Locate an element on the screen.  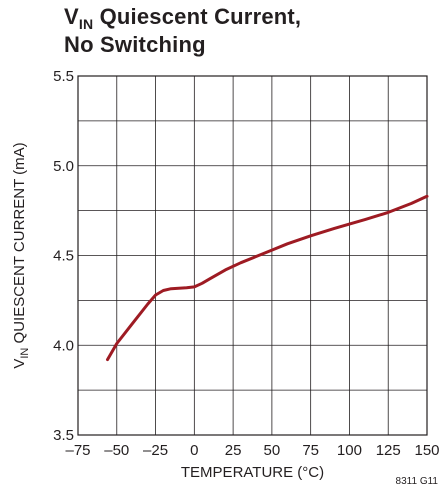
x-axis-label: TEMPERATURE (°C) is located at coordinates (252, 472).